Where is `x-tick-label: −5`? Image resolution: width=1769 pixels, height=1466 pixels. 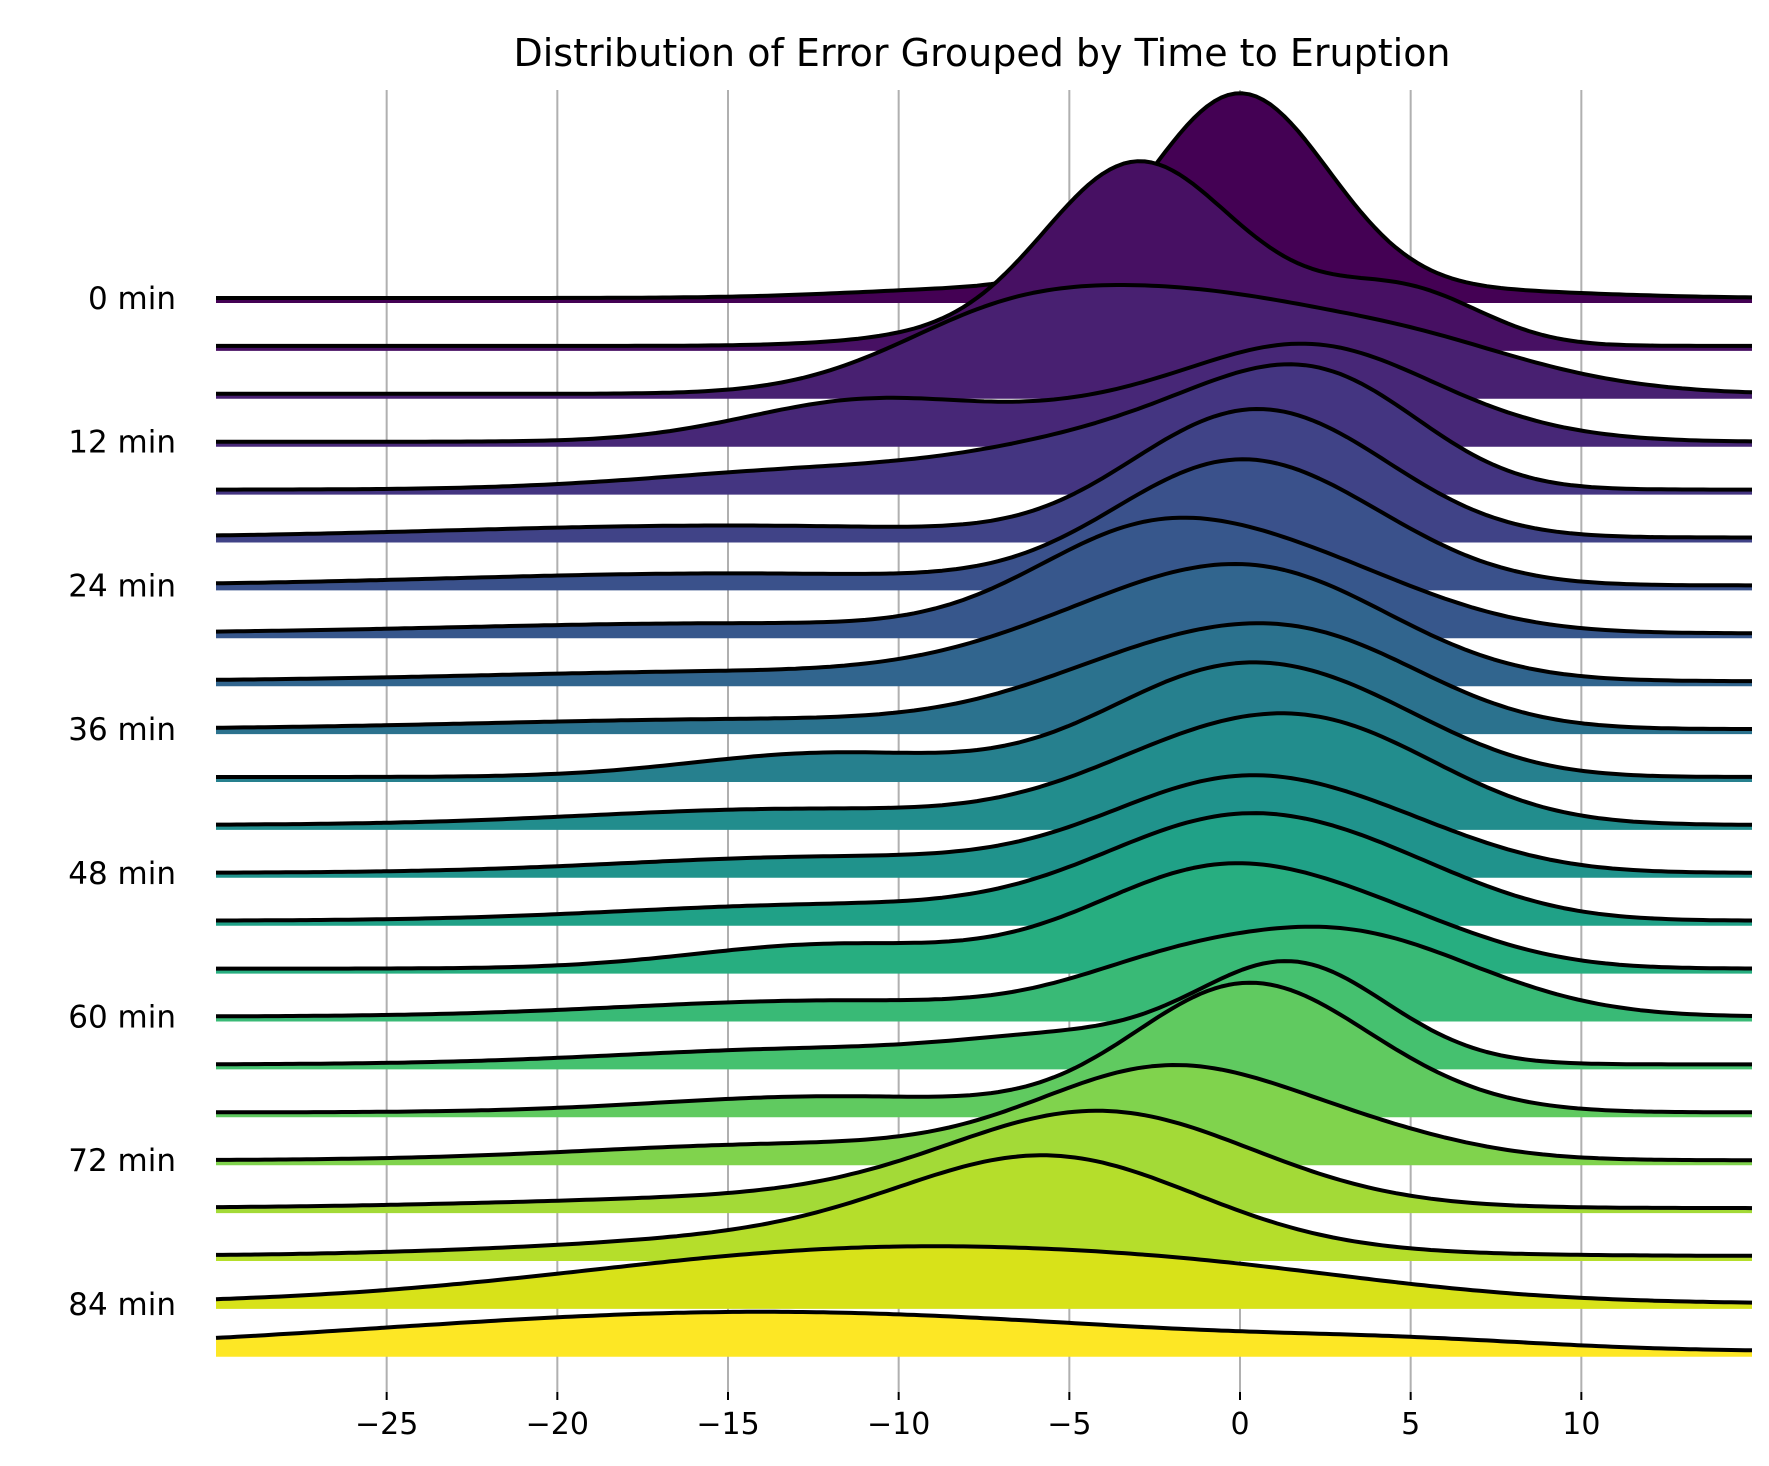
x-tick-label: −5 is located at coordinates (1069, 1424).